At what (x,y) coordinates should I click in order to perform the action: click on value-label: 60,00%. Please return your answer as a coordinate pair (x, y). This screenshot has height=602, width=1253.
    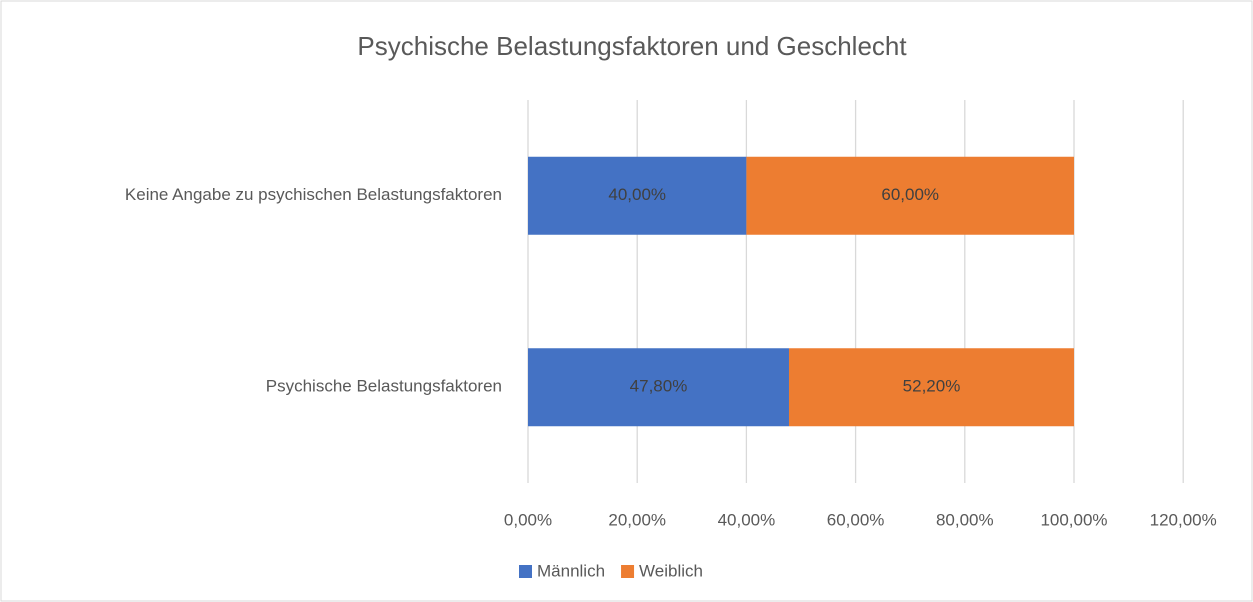
    Looking at the image, I should click on (910, 194).